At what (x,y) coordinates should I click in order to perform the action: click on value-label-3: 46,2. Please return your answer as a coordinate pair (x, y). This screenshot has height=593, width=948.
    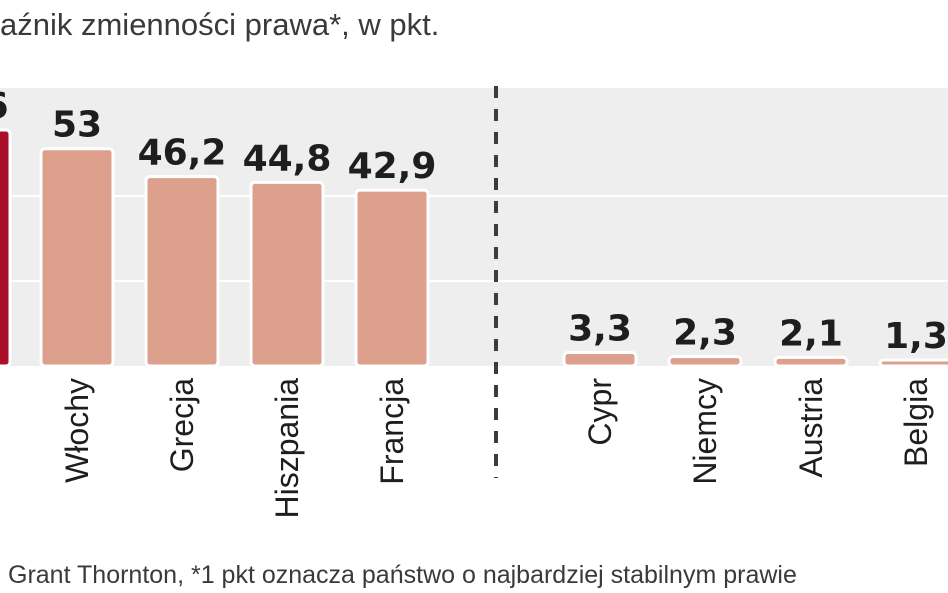
    Looking at the image, I should click on (182, 153).